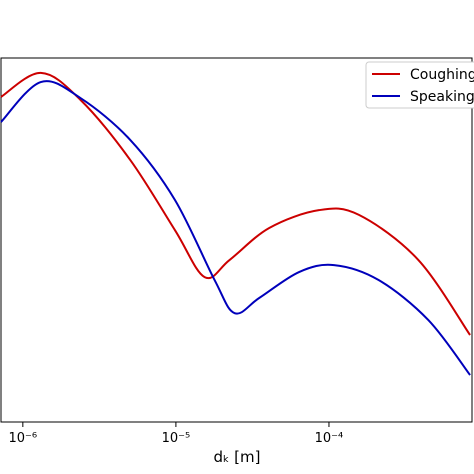 This screenshot has height=474, width=474. I want to click on x-tick-label: 10⁻⁴, so click(329, 438).